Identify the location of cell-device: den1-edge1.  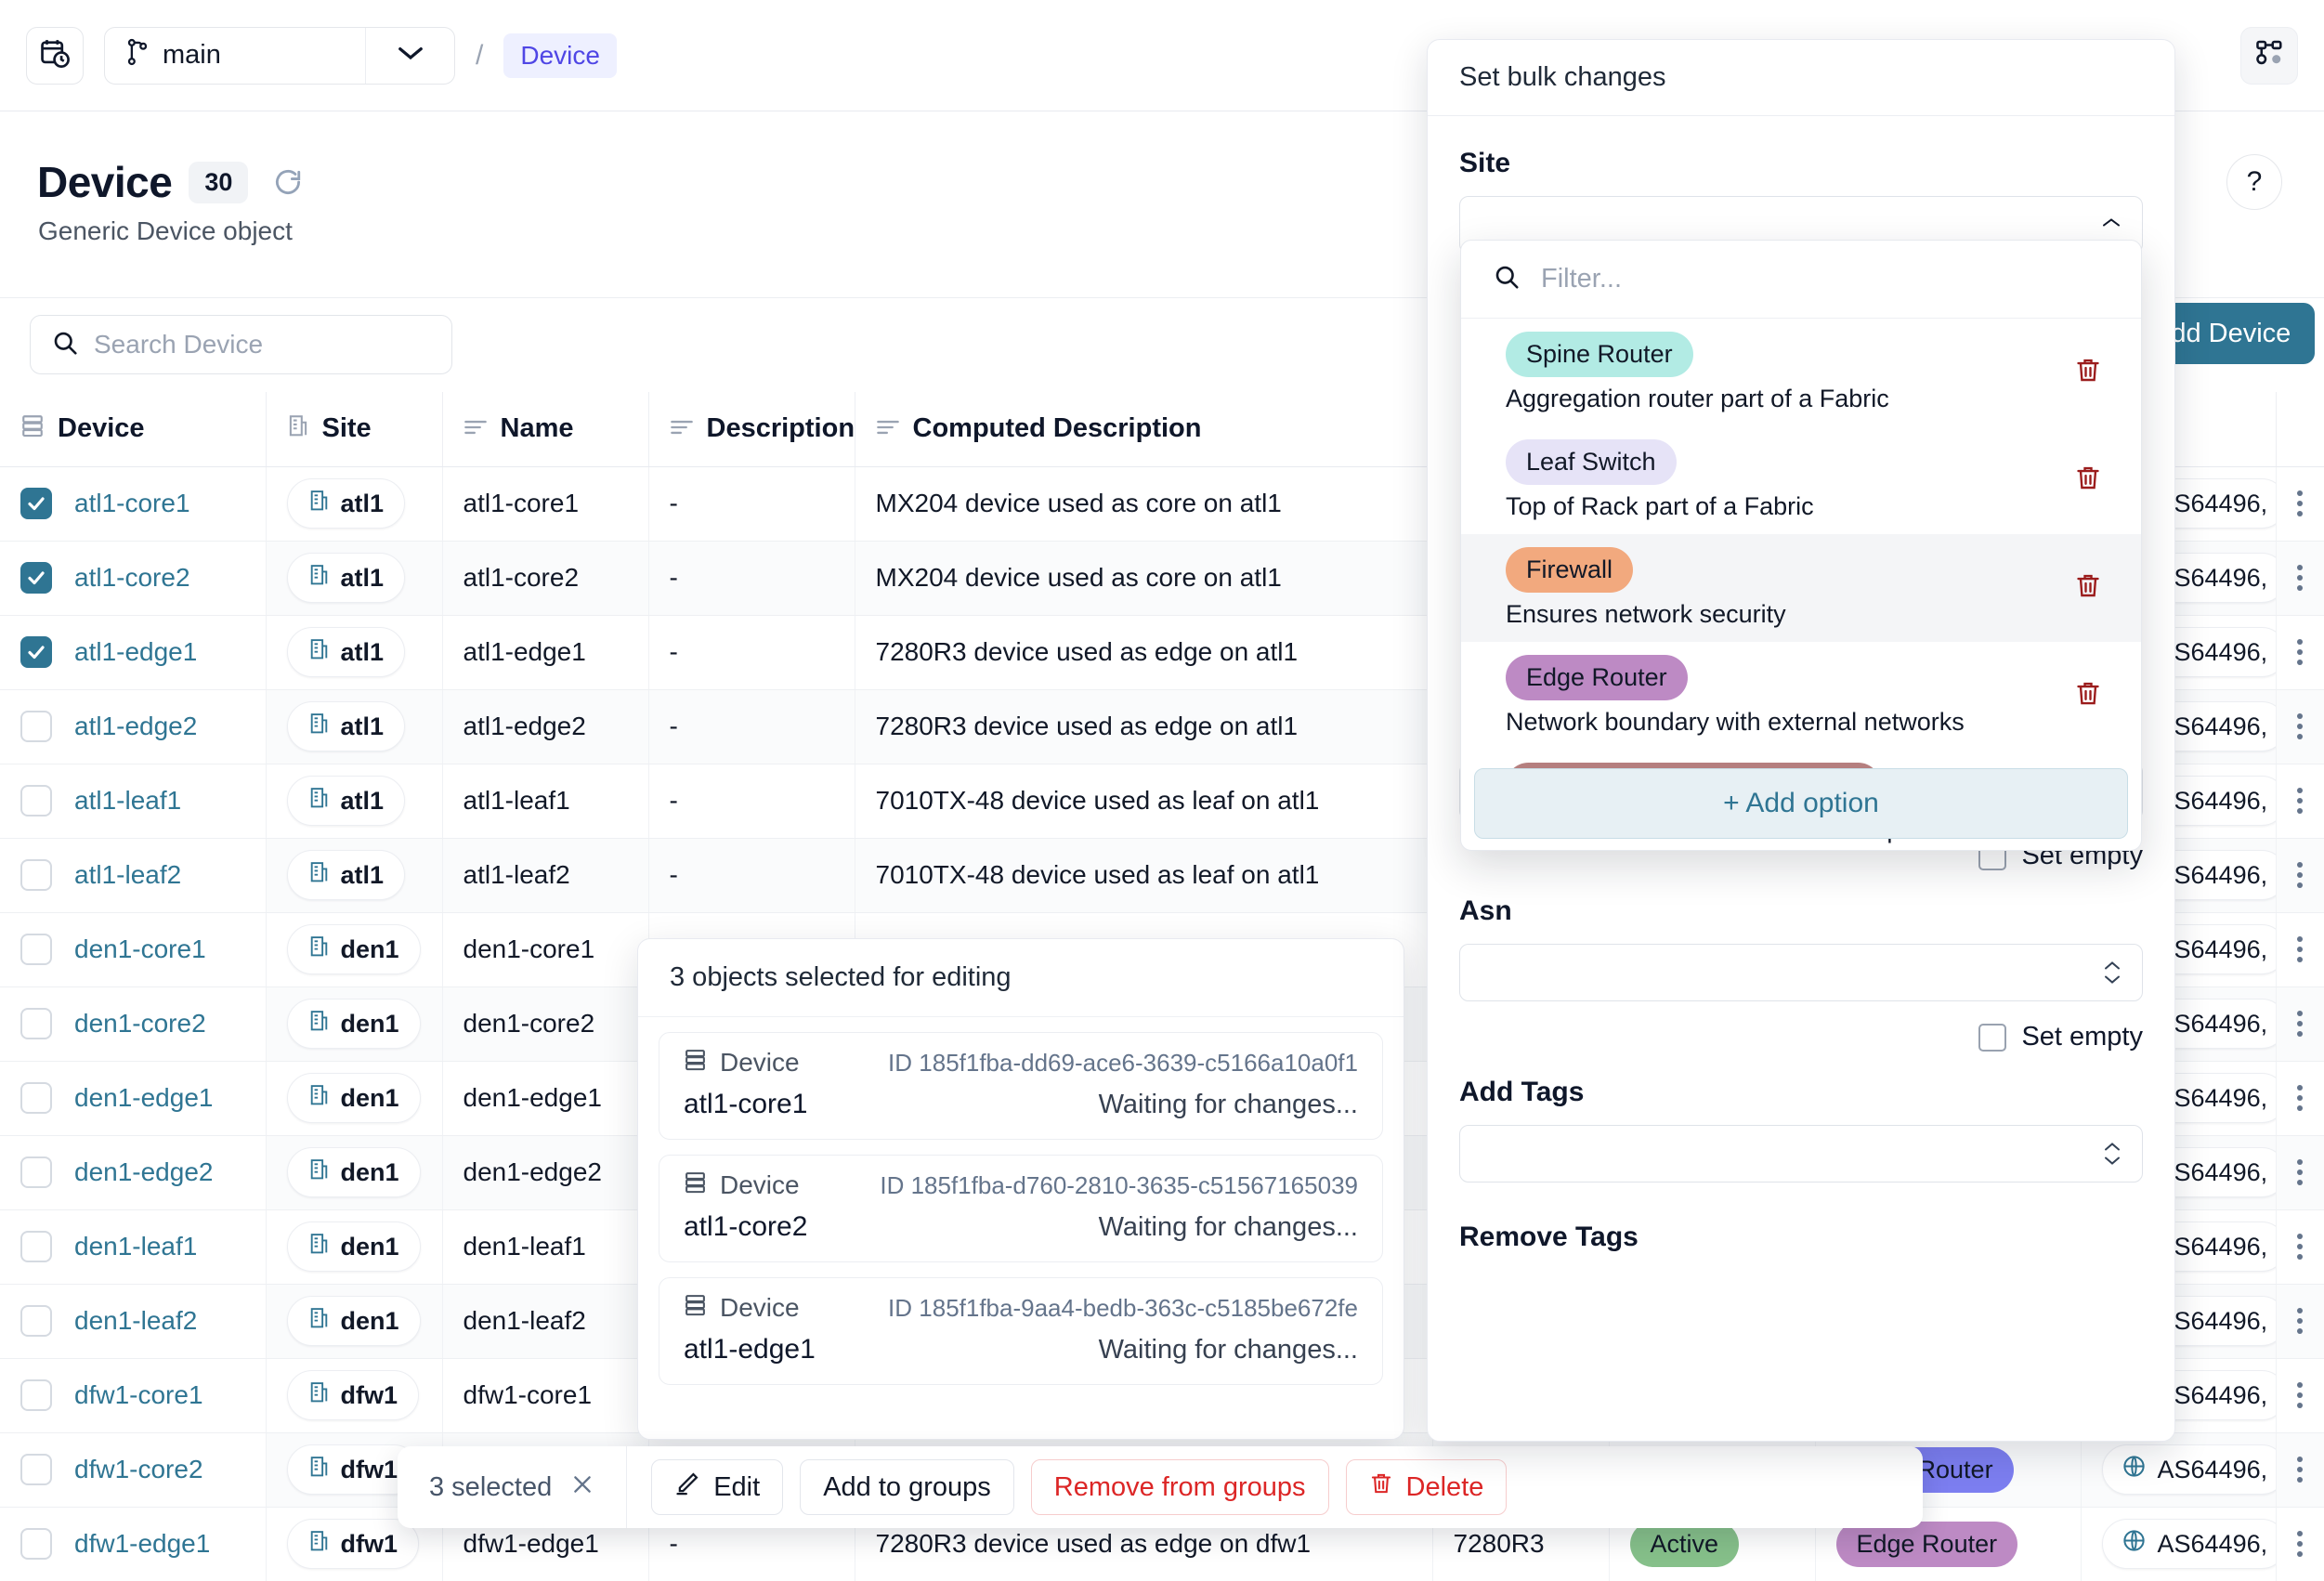
(133, 1098).